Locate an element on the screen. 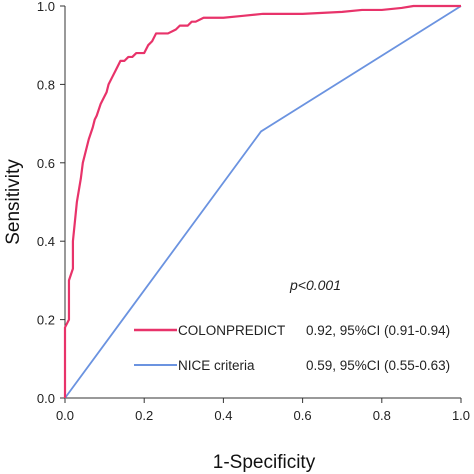 The image size is (474, 474). legend-label-nice: NICE criteria is located at coordinates (216, 365).